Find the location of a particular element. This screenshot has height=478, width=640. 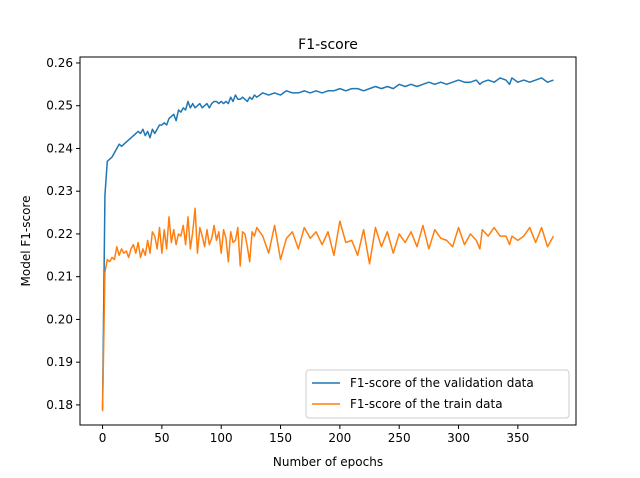

x-tick-label: 200 is located at coordinates (339, 438).